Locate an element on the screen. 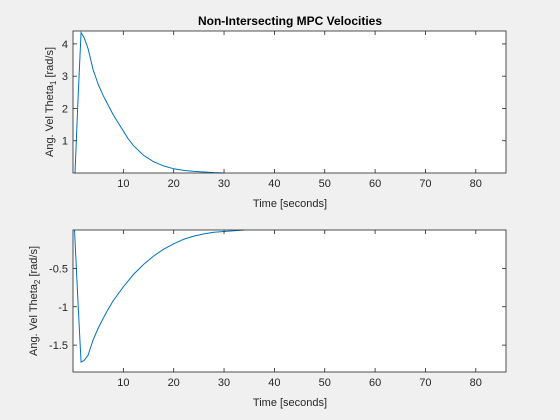  chart-title: Non-Intersecting MPC Velocities is located at coordinates (290, 21).